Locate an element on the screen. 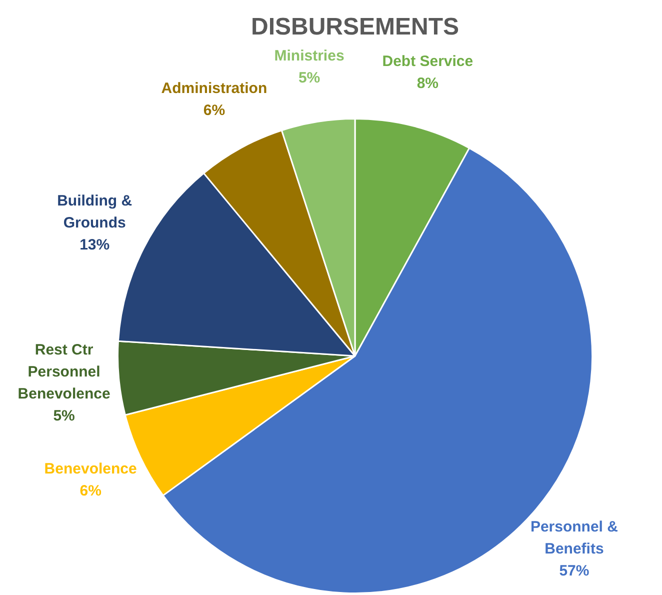  slice-label: Personnel & Benefits is located at coordinates (574, 538).